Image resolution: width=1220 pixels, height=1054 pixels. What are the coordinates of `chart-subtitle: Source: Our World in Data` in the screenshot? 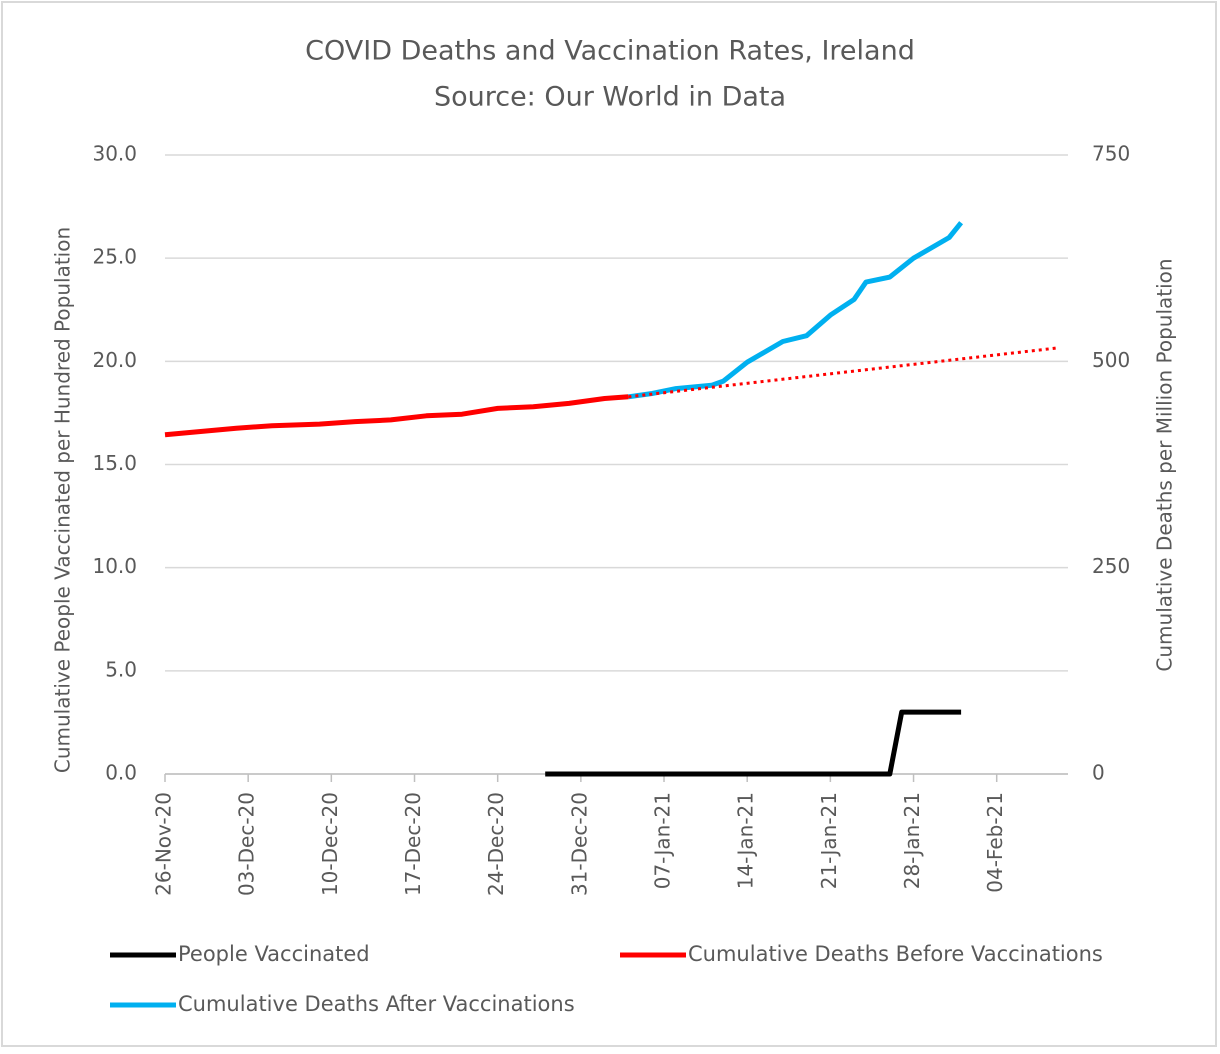 It's located at (610, 97).